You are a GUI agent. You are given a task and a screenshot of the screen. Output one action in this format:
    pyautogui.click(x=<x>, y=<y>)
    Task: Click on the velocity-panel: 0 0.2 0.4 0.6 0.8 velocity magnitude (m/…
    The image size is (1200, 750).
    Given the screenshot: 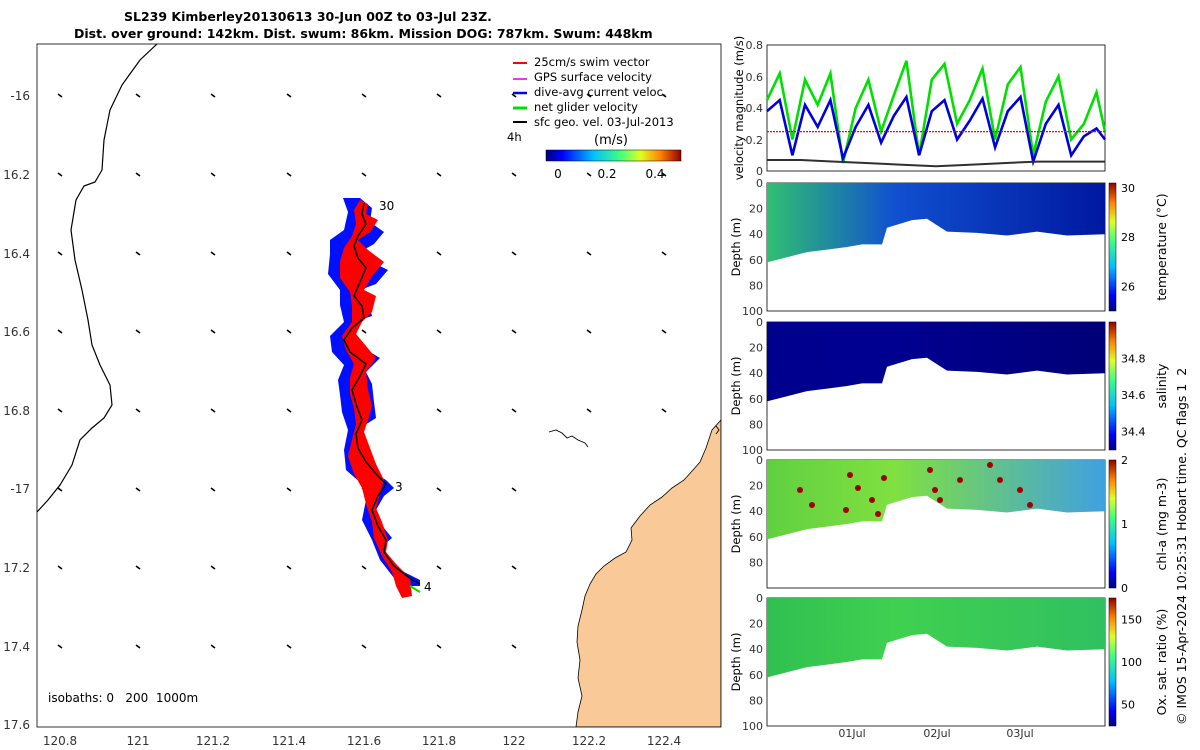 What is the action you would take?
    pyautogui.click(x=919, y=108)
    